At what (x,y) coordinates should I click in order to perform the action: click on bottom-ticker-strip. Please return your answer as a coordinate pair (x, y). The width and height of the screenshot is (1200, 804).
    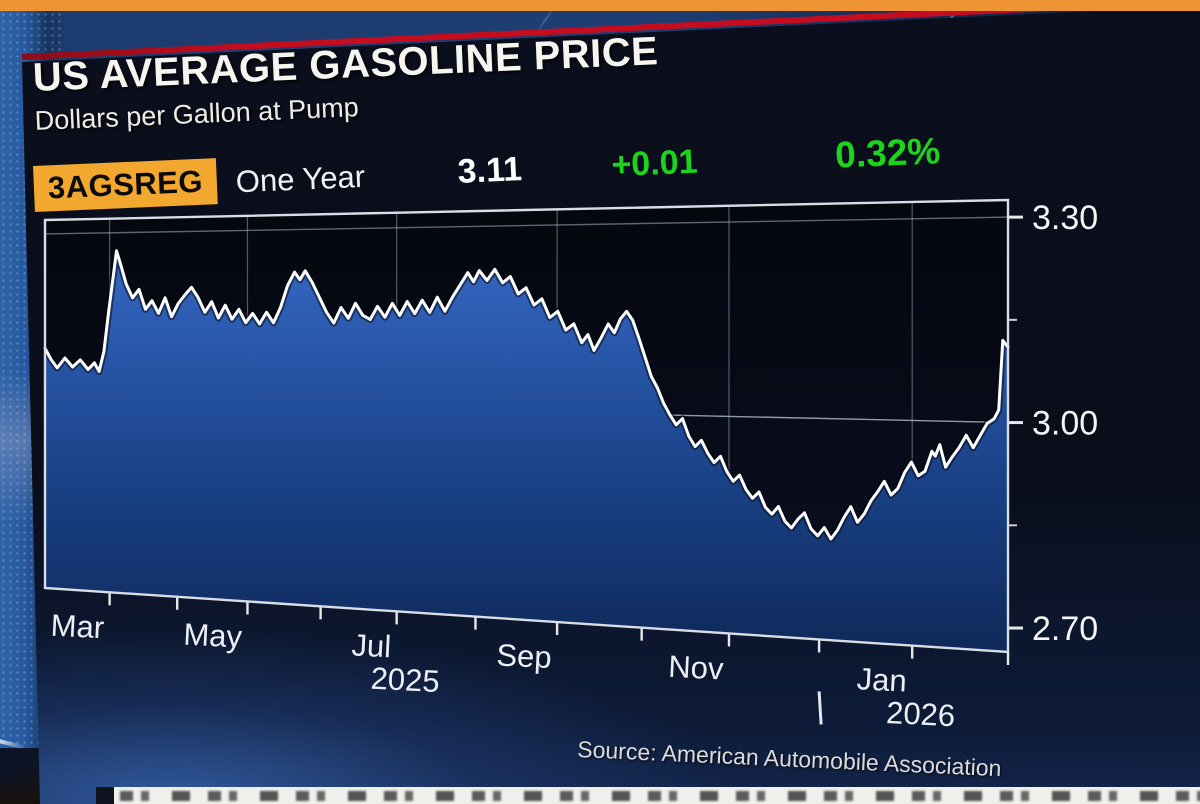
    Looking at the image, I should click on (657, 795).